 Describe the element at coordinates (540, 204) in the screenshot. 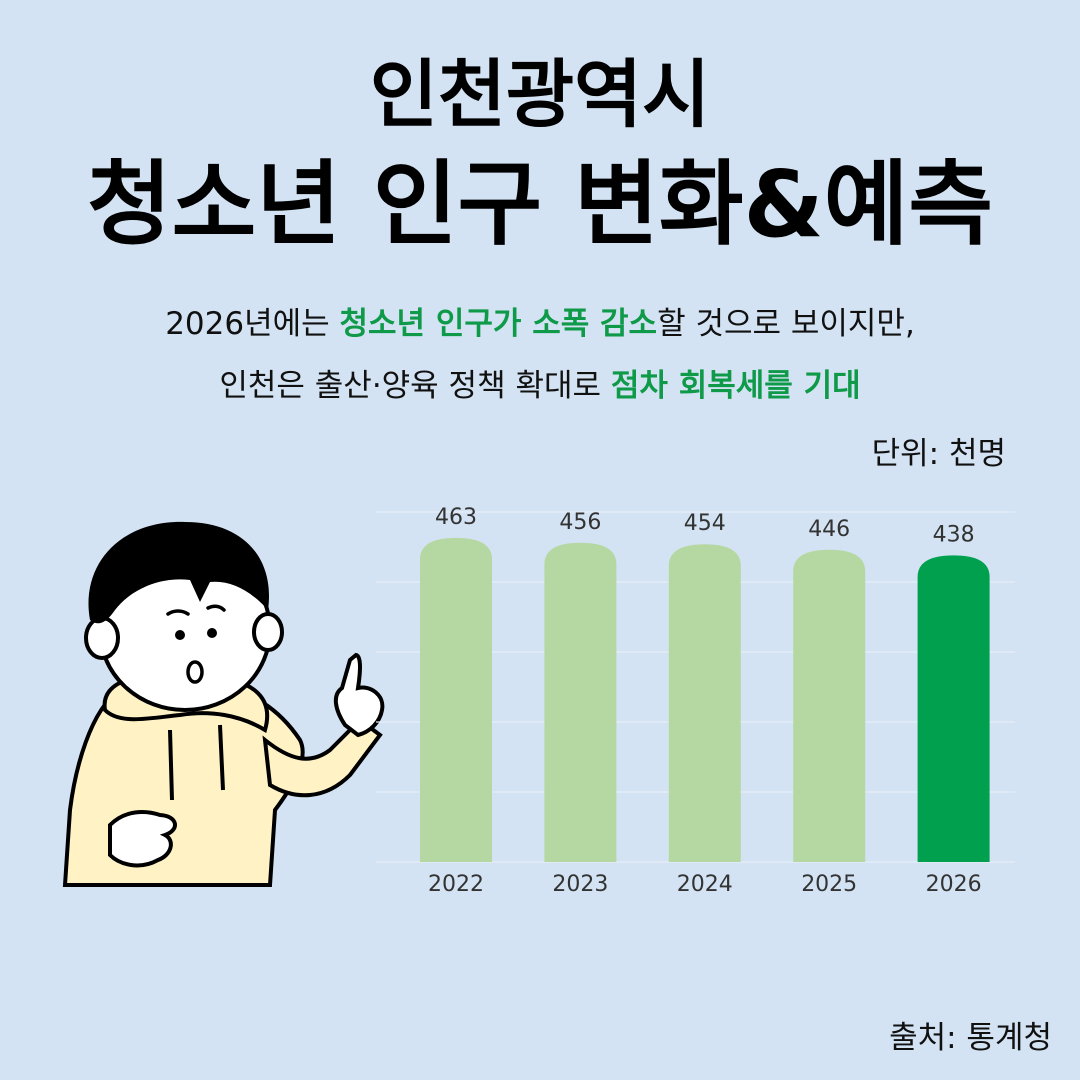

I see `page-headline: 청소년 인구 변화&예측` at that location.